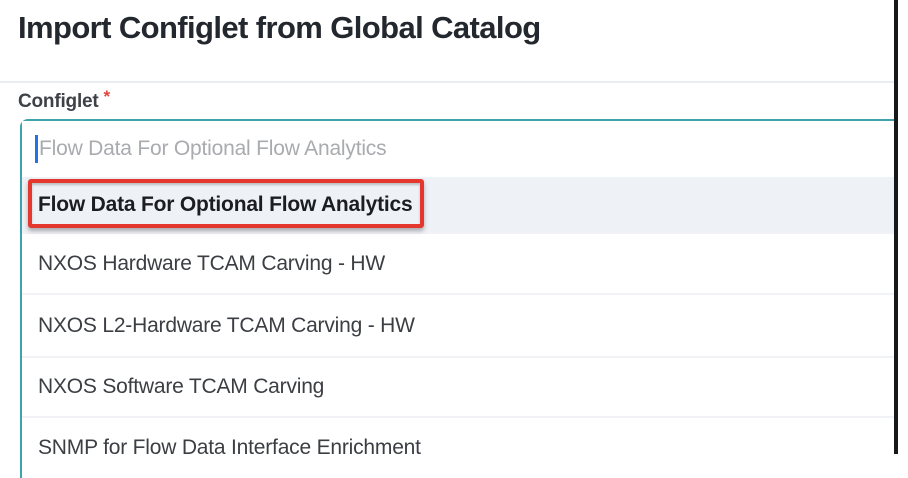 The image size is (908, 478). What do you see at coordinates (213, 148) in the screenshot?
I see `input-placeholder: Flow Data For Optional Flow Analytics` at bounding box center [213, 148].